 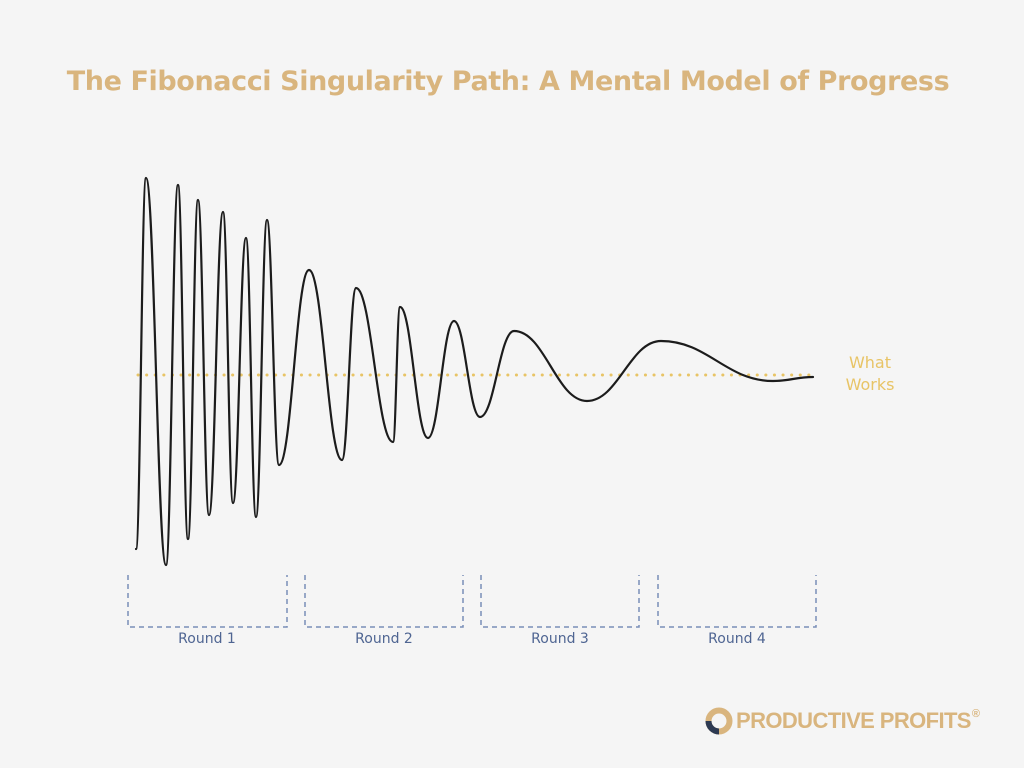 What do you see at coordinates (719, 721) in the screenshot?
I see `ring-logo-icon` at bounding box center [719, 721].